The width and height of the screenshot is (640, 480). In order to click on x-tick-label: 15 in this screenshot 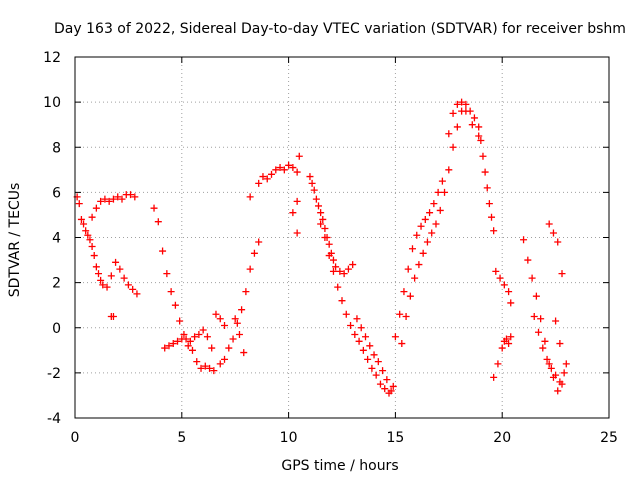, I will do `click(395, 438)`.